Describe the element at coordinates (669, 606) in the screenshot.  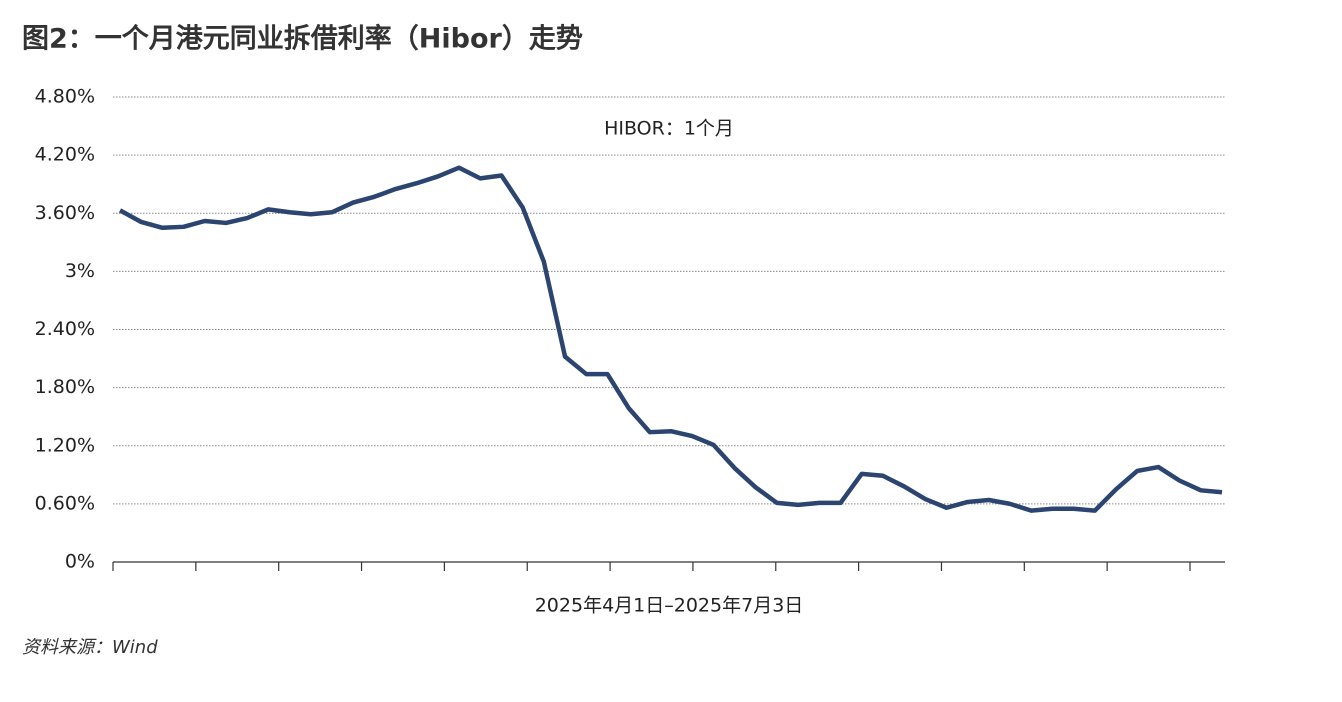
I see `x-axis-label: 2025年4月1日–2025年7月3日` at that location.